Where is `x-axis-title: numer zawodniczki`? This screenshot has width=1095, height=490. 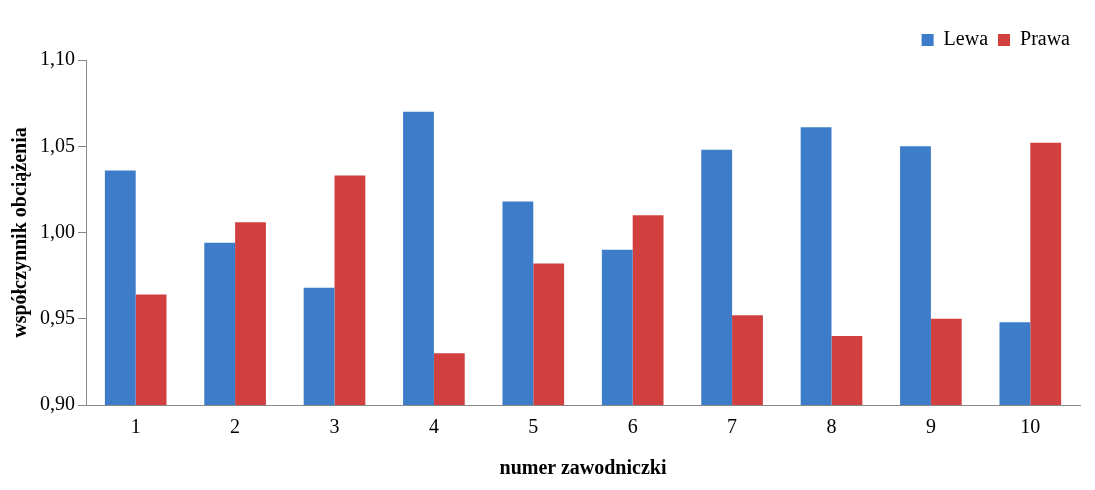 x-axis-title: numer zawodniczki is located at coordinates (583, 467).